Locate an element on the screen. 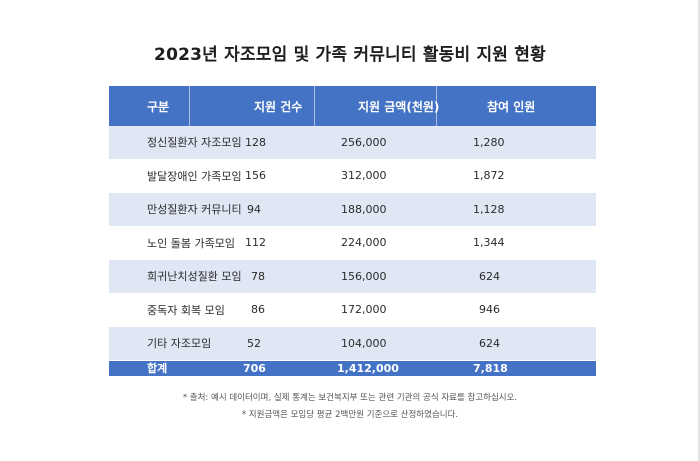  row-count: 94 is located at coordinates (254, 209).